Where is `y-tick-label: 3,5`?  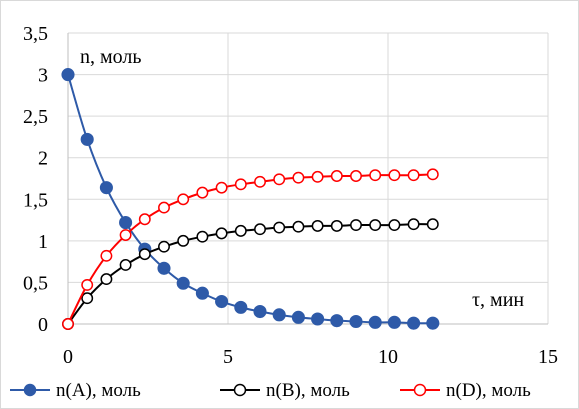
y-tick-label: 3,5 is located at coordinates (35, 34).